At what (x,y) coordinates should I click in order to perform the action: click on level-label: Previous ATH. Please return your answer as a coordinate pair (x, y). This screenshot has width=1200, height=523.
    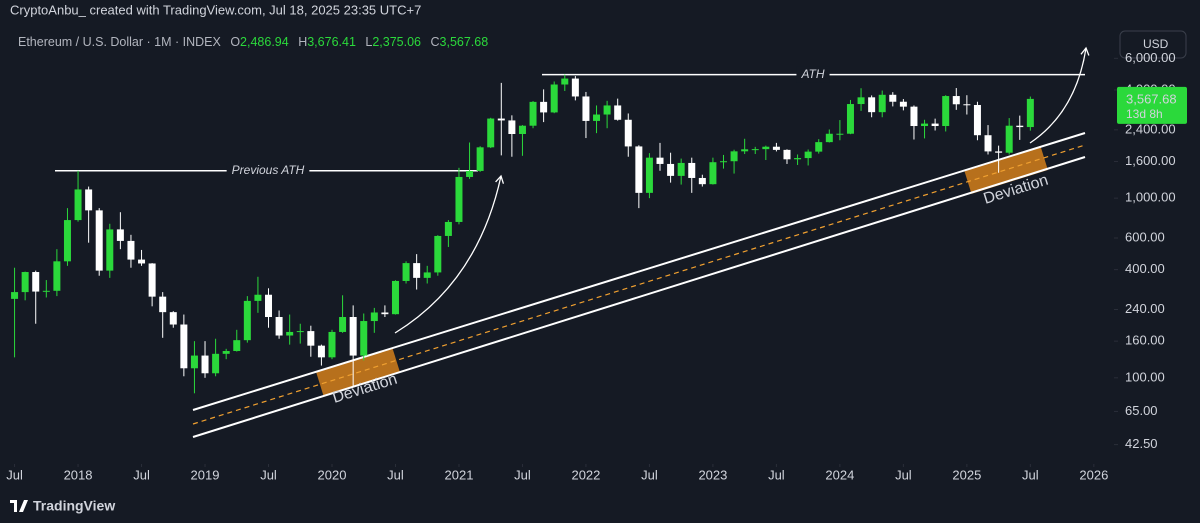
    Looking at the image, I should click on (268, 170).